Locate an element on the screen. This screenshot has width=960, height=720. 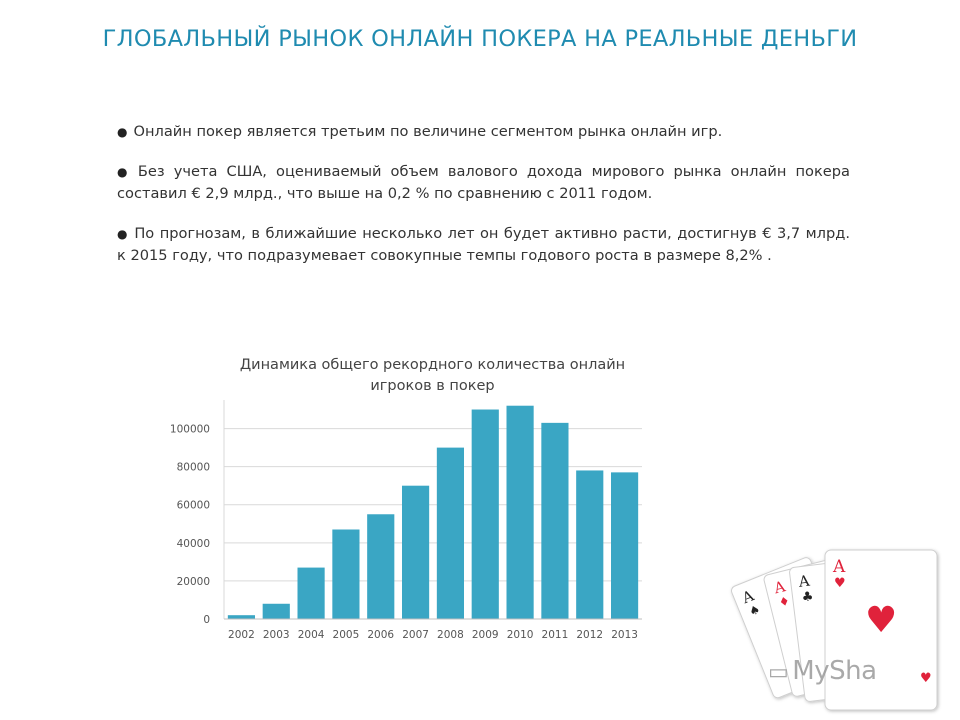
spade-icon: ♠ is located at coordinates (754, 610).